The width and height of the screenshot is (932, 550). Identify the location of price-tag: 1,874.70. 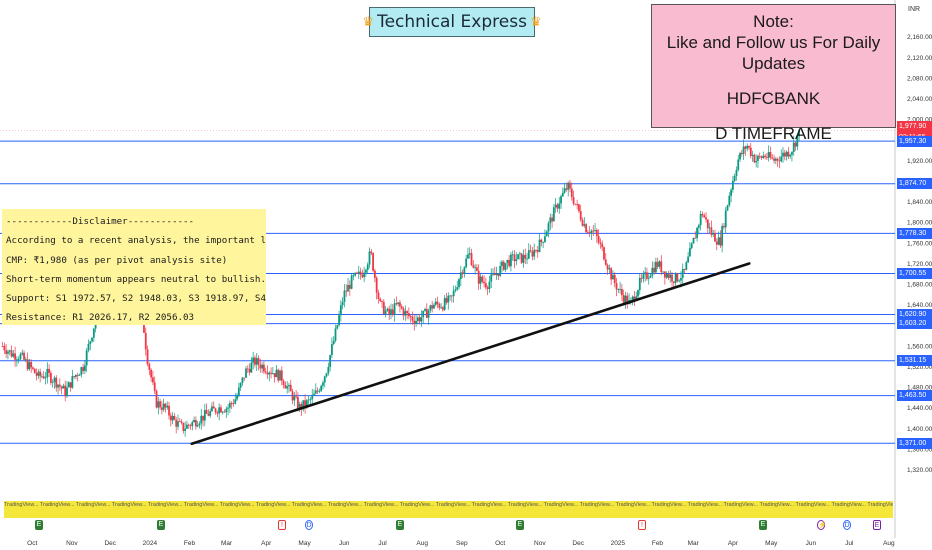
(914, 184).